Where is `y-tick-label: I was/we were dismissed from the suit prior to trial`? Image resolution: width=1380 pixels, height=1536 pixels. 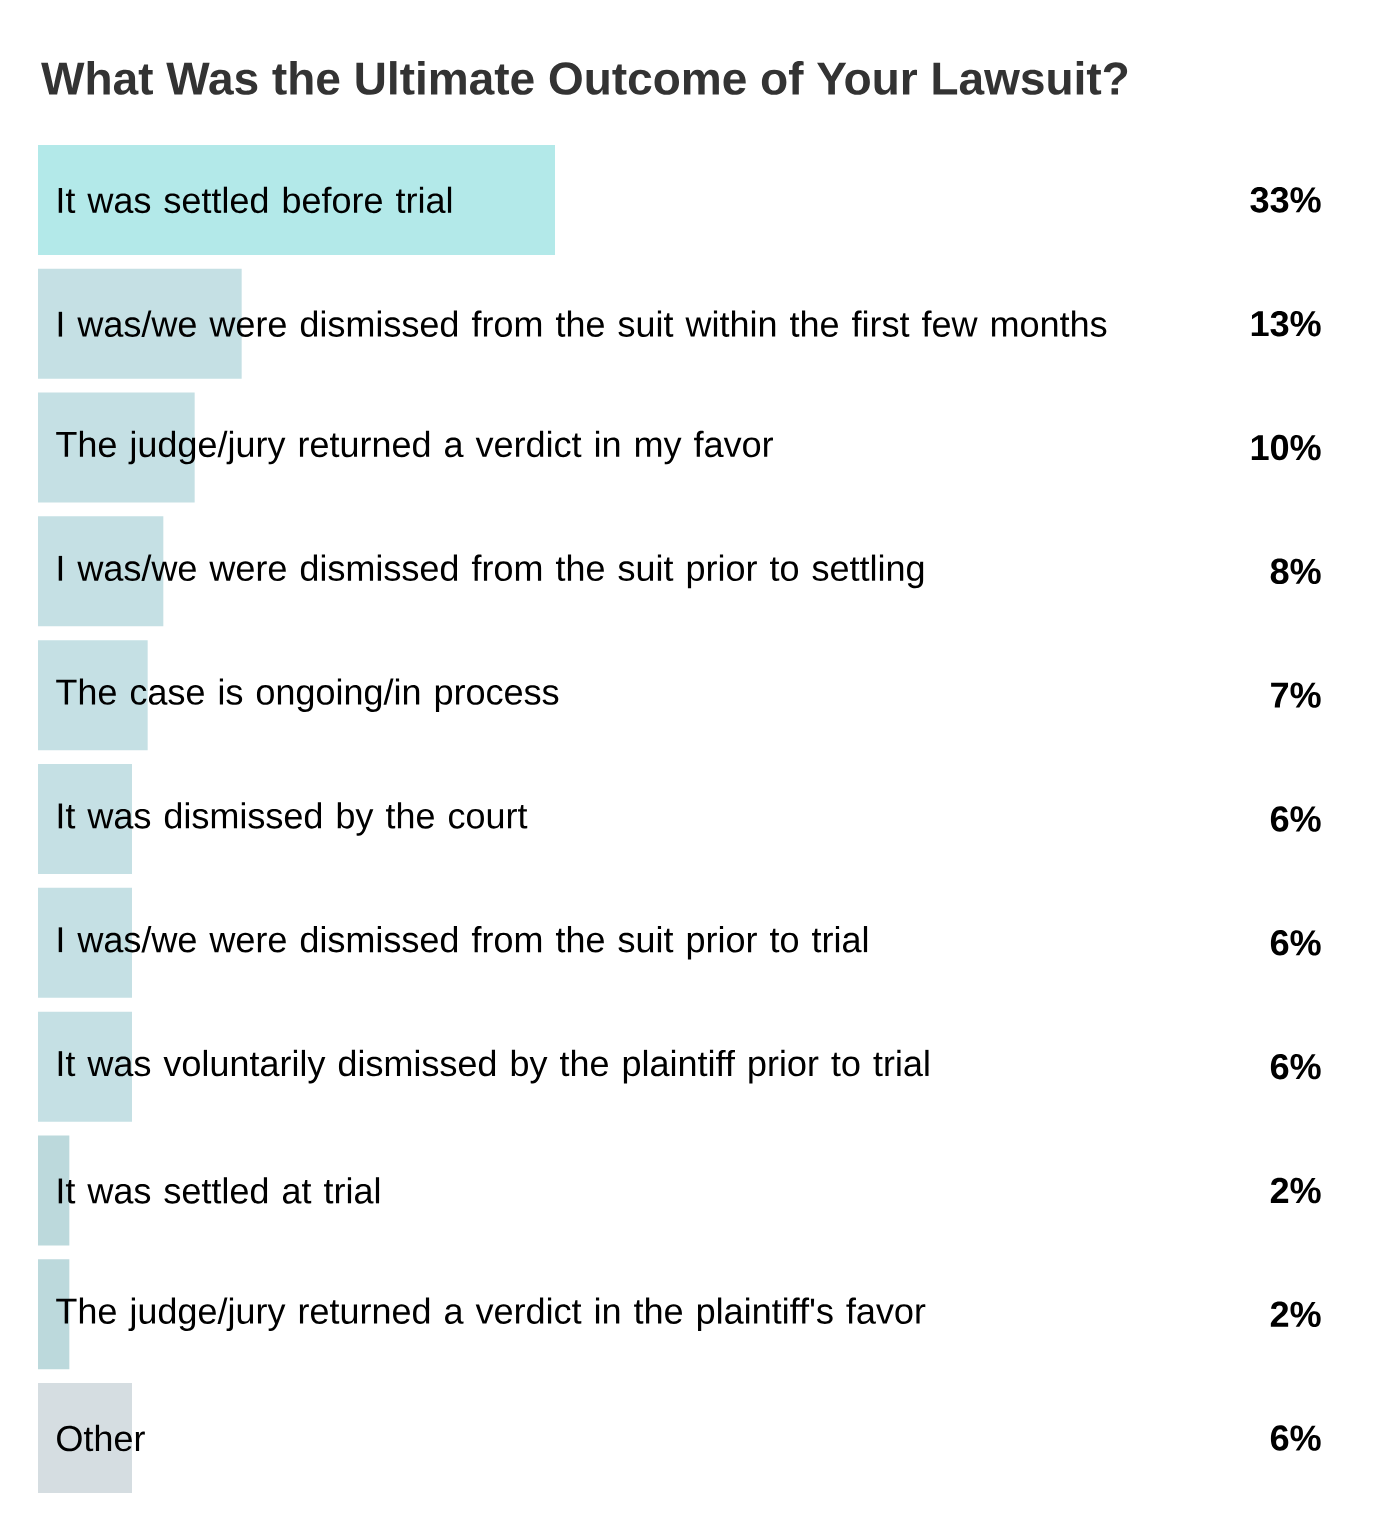
y-tick-label: I was/we were dismissed from the suit prior to trial is located at coordinates (463, 943).